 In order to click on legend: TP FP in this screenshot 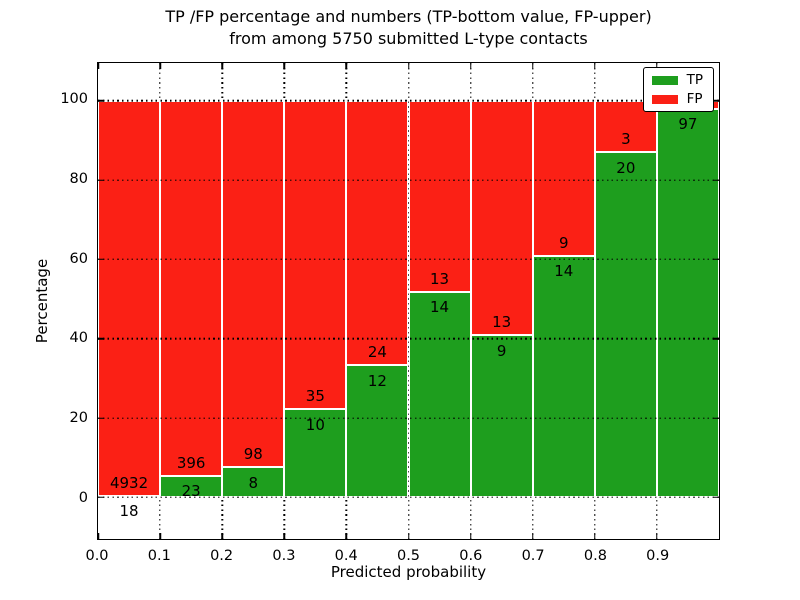, I will do `click(678, 89)`.